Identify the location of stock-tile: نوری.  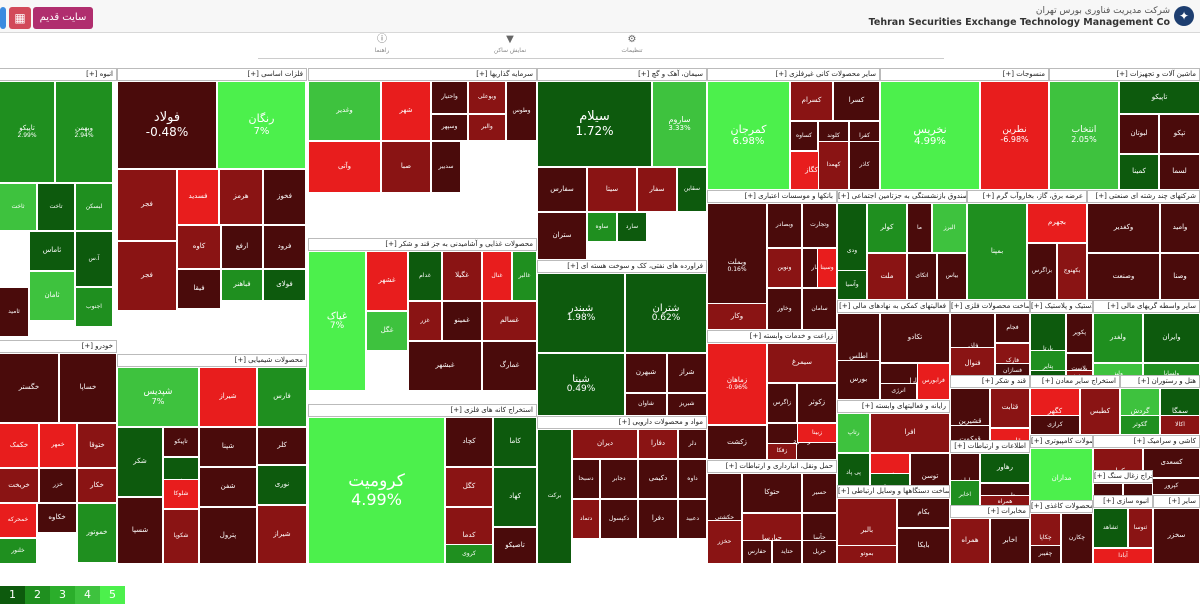
(282, 485).